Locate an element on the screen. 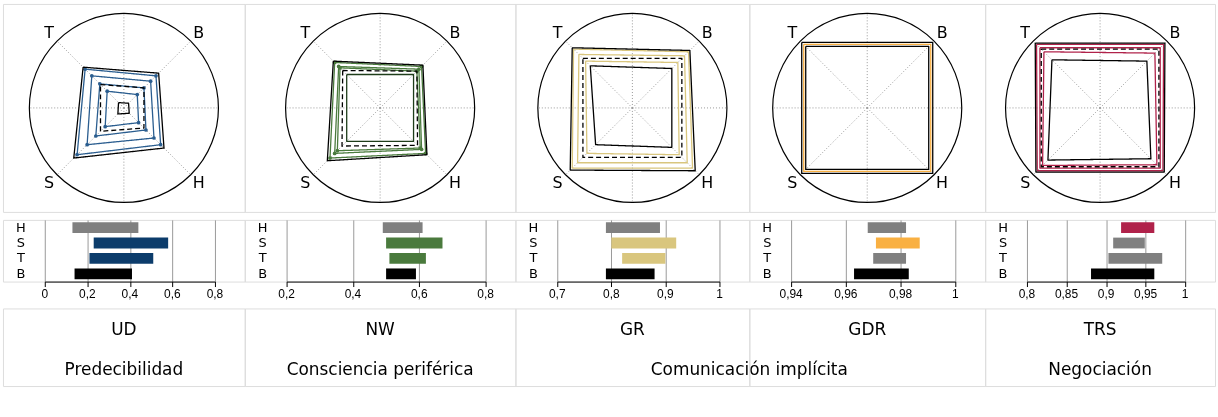 The height and width of the screenshot is (417, 1218). text: Consciencia periférica is located at coordinates (380, 369).